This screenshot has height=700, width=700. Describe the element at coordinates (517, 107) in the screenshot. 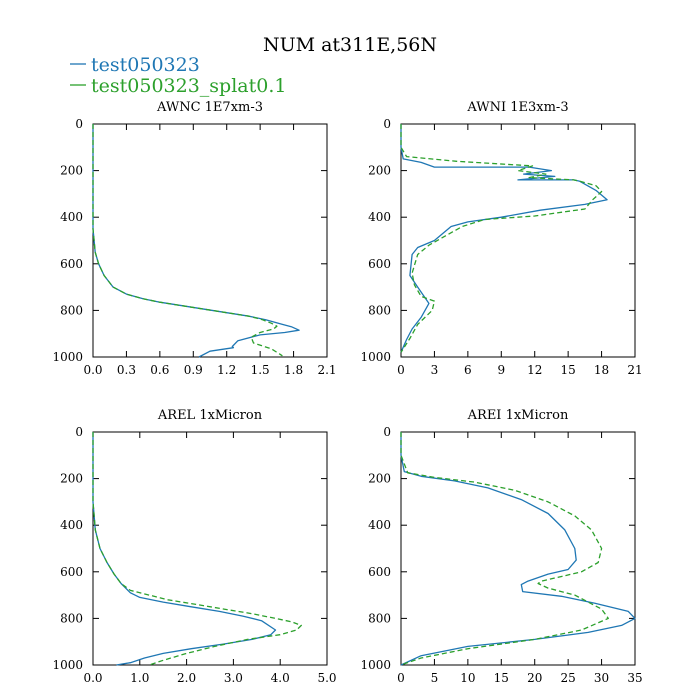

I see `panel-title: AWNI 1E3xm-3` at that location.